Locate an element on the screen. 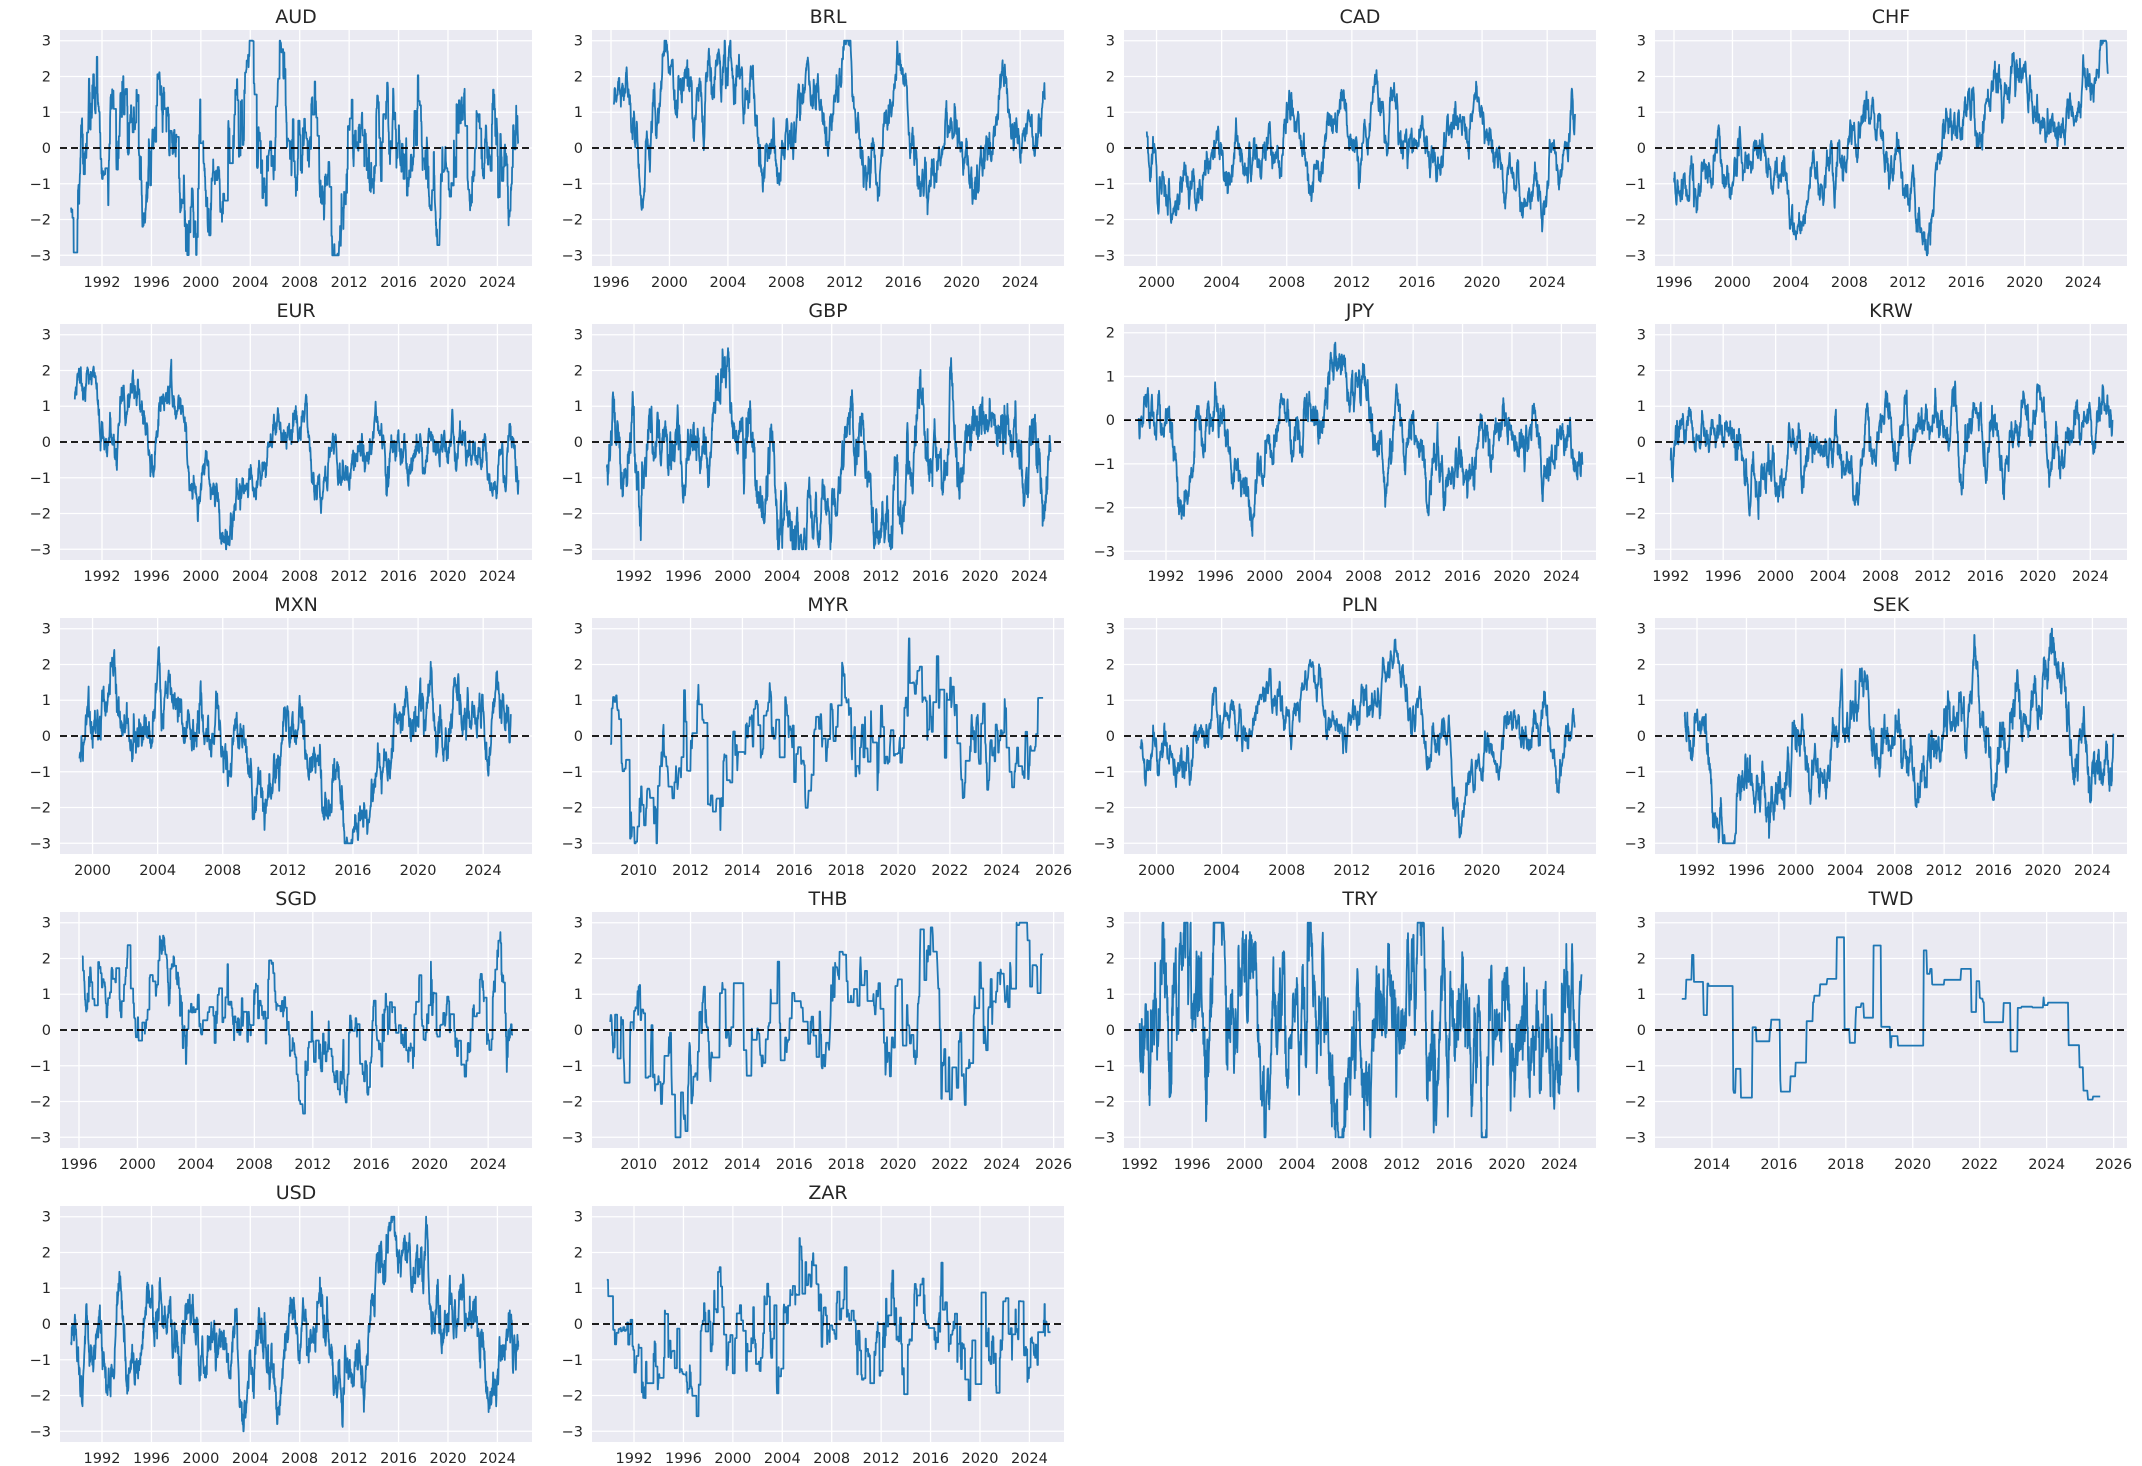  x-tick-label: 2010 is located at coordinates (638, 1165).